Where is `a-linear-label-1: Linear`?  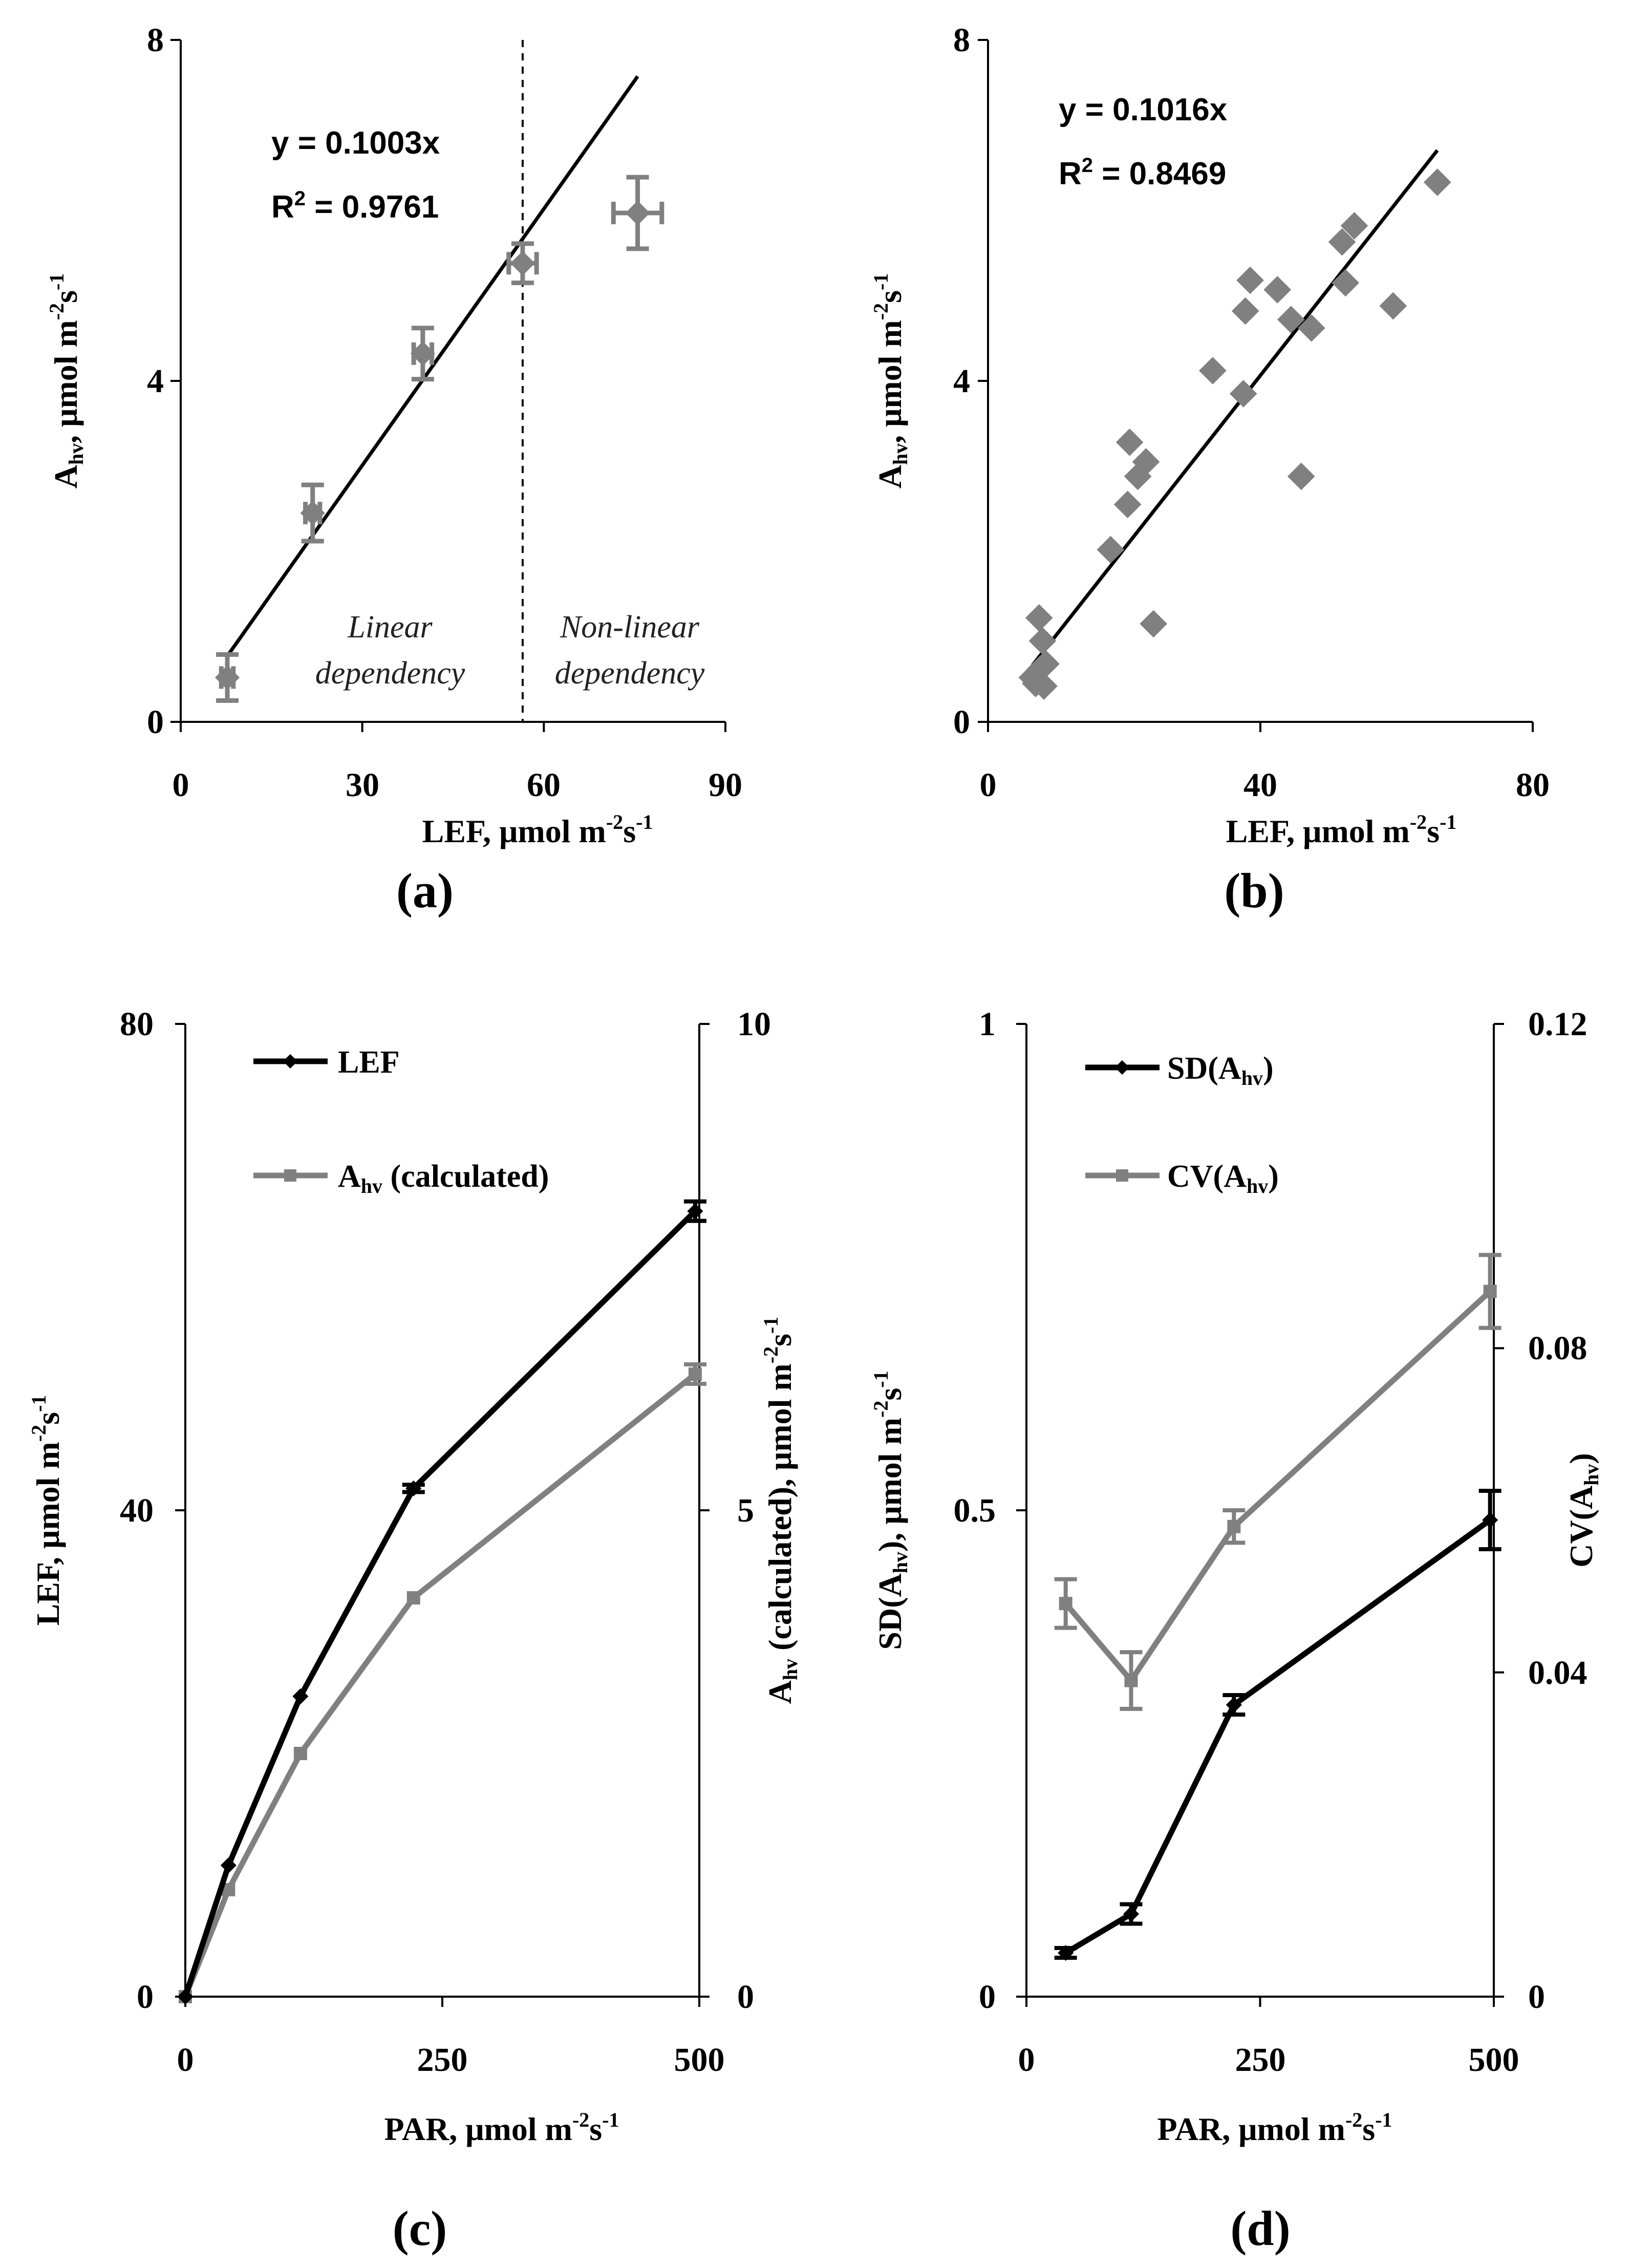
a-linear-label-1: Linear is located at coordinates (390, 627).